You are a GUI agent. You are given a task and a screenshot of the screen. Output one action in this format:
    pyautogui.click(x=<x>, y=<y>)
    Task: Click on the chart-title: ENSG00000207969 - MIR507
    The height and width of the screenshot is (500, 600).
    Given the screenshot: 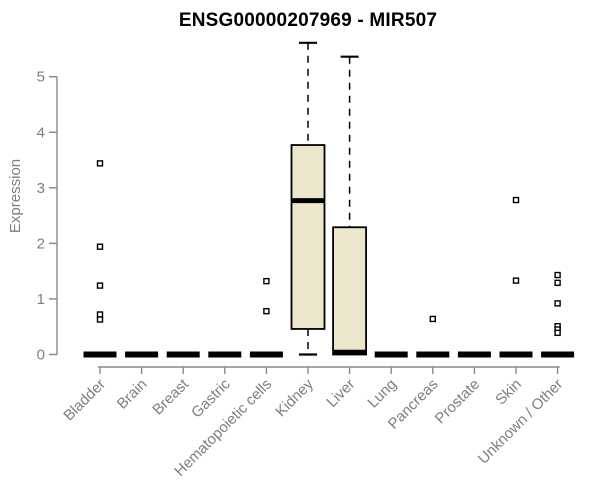 What is the action you would take?
    pyautogui.click(x=308, y=20)
    